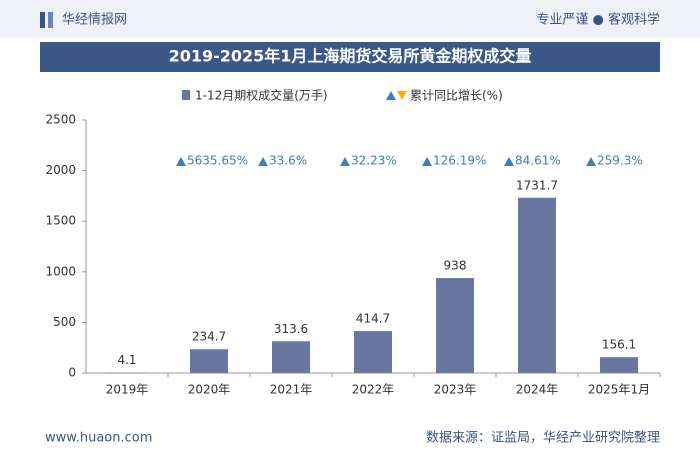 Image resolution: width=700 pixels, height=463 pixels. I want to click on data-label: 414.7, so click(373, 319).